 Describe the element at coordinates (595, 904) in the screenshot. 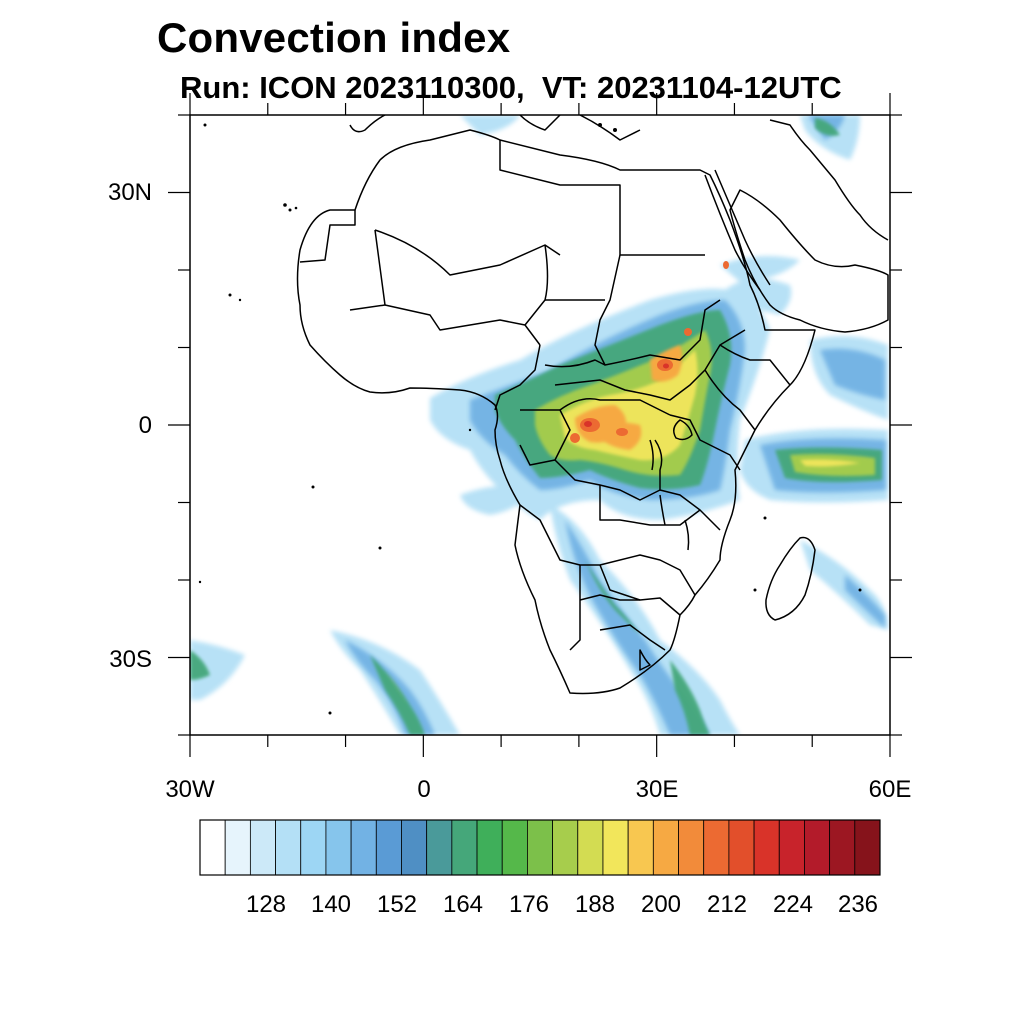

I see `colorbar-label: 188` at that location.